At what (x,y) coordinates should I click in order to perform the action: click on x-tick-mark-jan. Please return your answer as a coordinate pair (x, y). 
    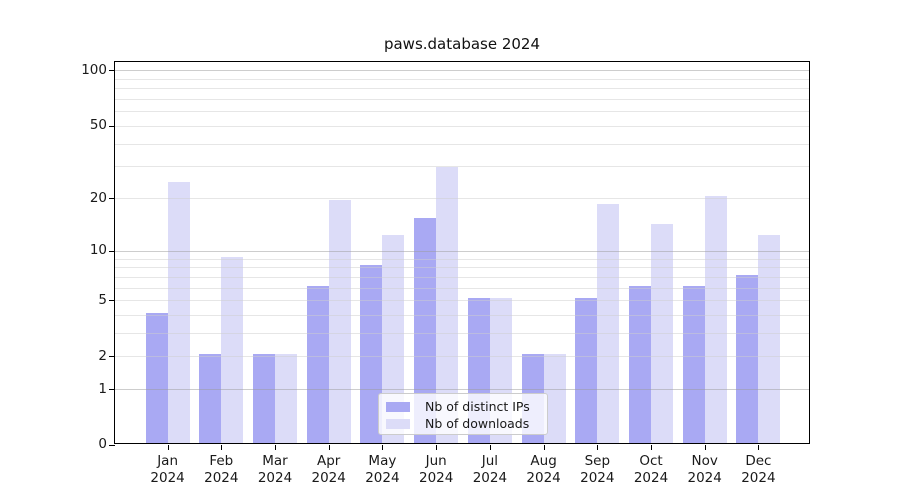
    Looking at the image, I should click on (168, 447).